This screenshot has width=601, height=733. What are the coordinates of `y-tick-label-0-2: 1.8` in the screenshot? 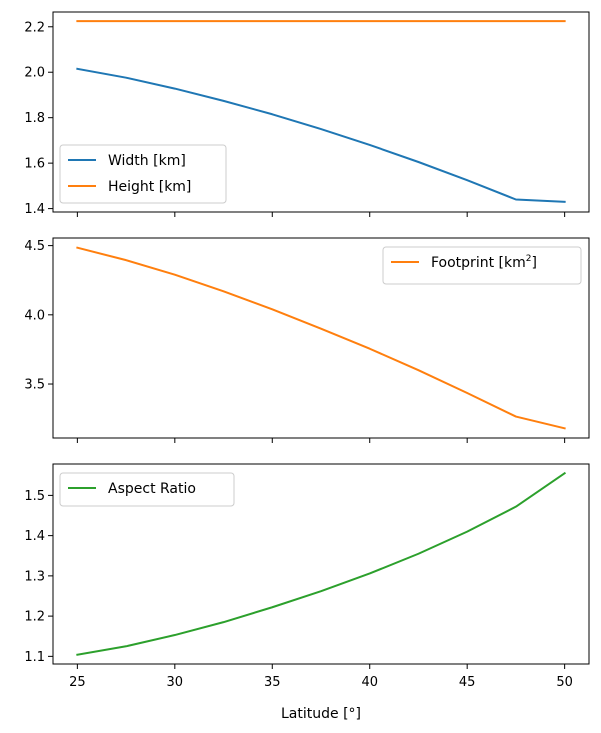 It's located at (34, 118).